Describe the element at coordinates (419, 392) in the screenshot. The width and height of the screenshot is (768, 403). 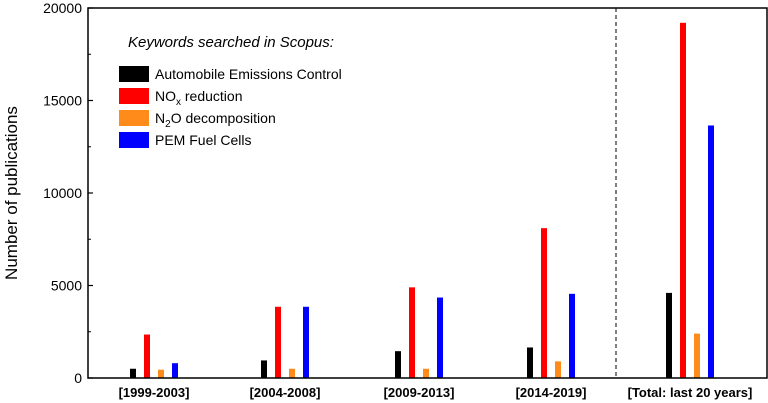
I see `x-tick-label: [2009-2013]` at that location.